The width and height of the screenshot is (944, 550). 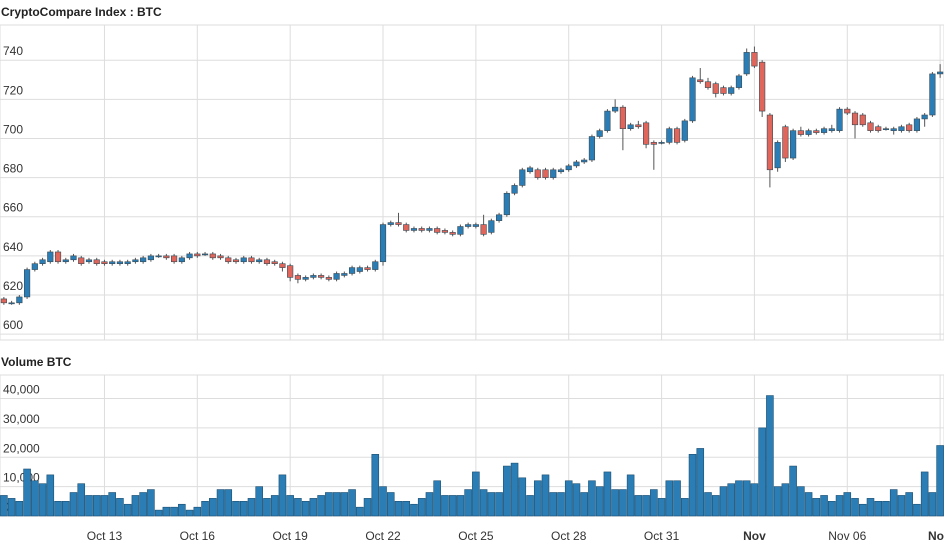 I want to click on price-title: CryptoCompare Index : BTC, so click(x=81, y=12).